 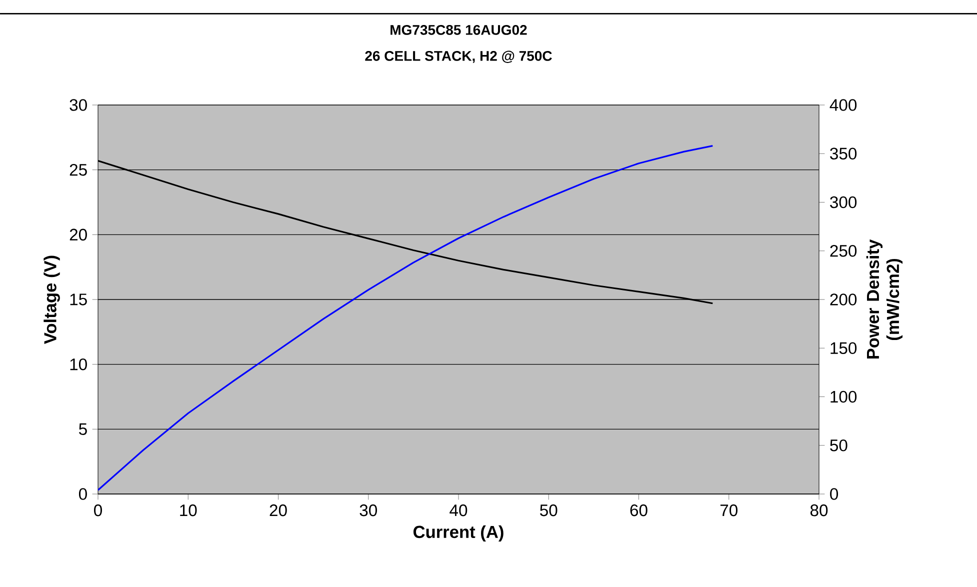 What do you see at coordinates (278, 510) in the screenshot?
I see `x-tick-label: 20` at bounding box center [278, 510].